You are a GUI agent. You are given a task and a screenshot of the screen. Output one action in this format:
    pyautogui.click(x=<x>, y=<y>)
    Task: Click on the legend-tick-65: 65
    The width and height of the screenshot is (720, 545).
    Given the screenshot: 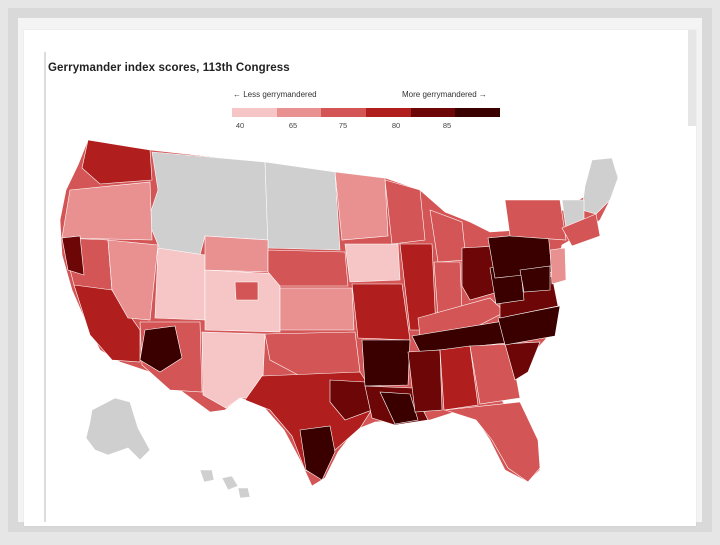 What is the action you would take?
    pyautogui.click(x=293, y=125)
    